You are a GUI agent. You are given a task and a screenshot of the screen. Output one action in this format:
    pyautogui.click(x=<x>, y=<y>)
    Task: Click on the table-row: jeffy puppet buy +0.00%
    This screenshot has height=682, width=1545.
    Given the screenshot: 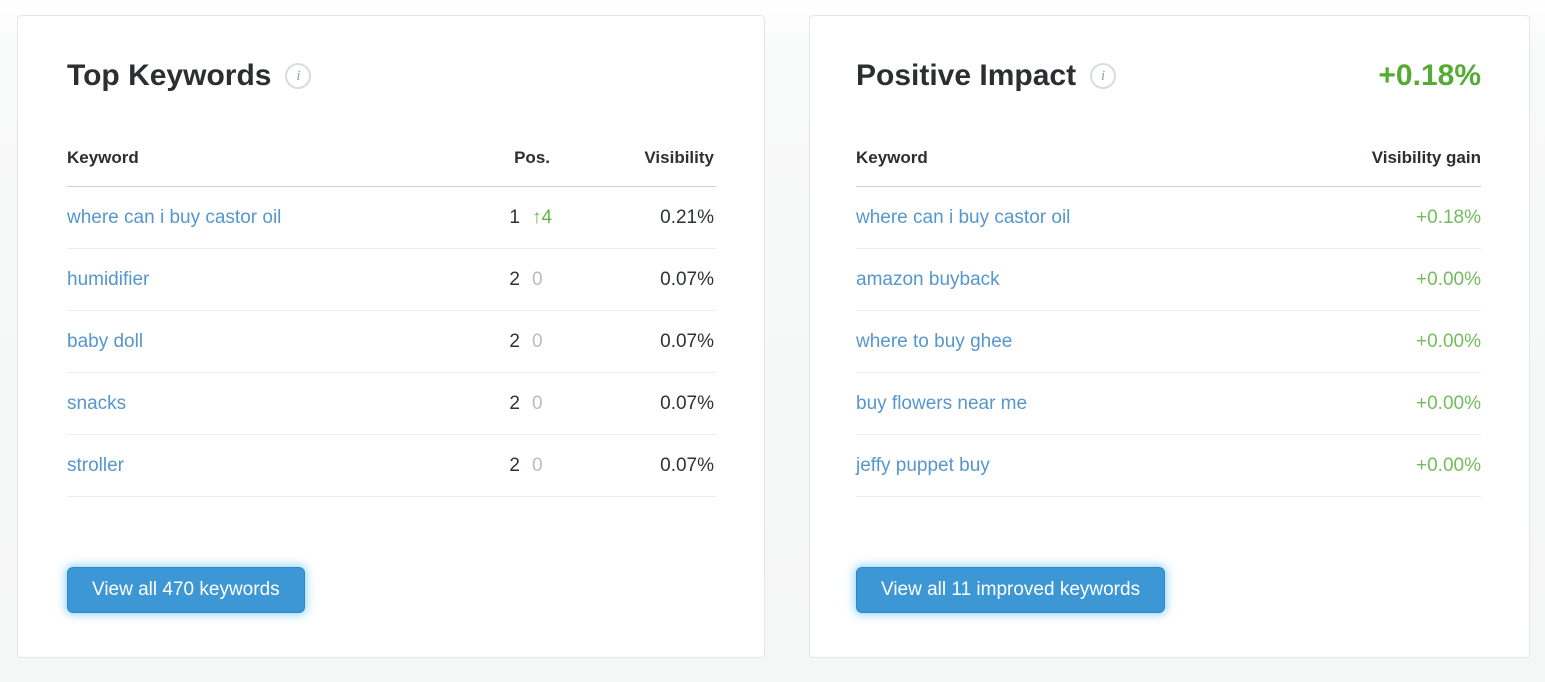 What is the action you would take?
    pyautogui.click(x=1168, y=466)
    